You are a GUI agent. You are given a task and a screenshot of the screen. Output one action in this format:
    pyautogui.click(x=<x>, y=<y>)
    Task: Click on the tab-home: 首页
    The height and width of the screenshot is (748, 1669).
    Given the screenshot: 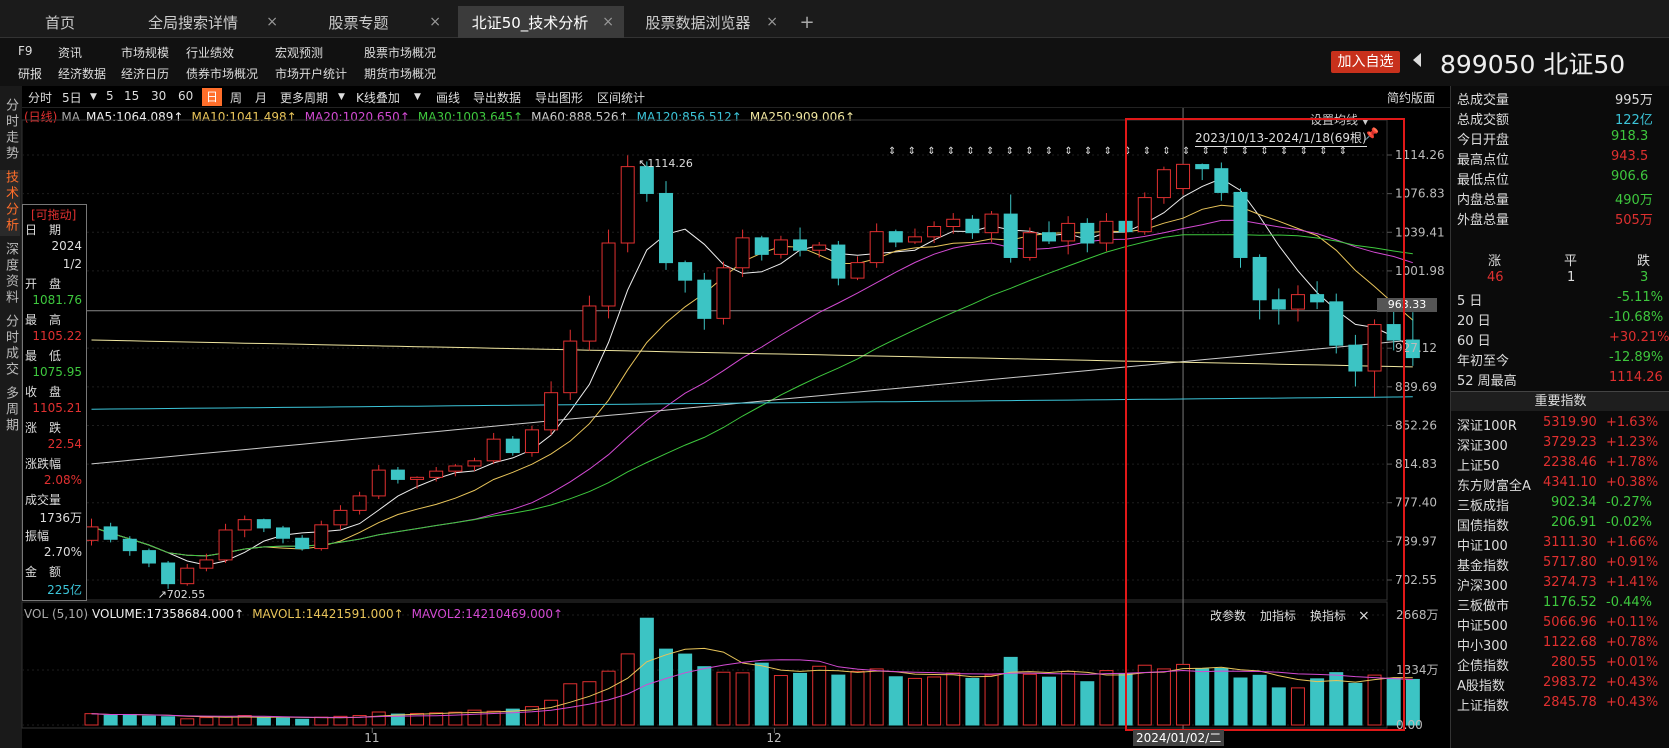 What is the action you would take?
    pyautogui.click(x=60, y=22)
    